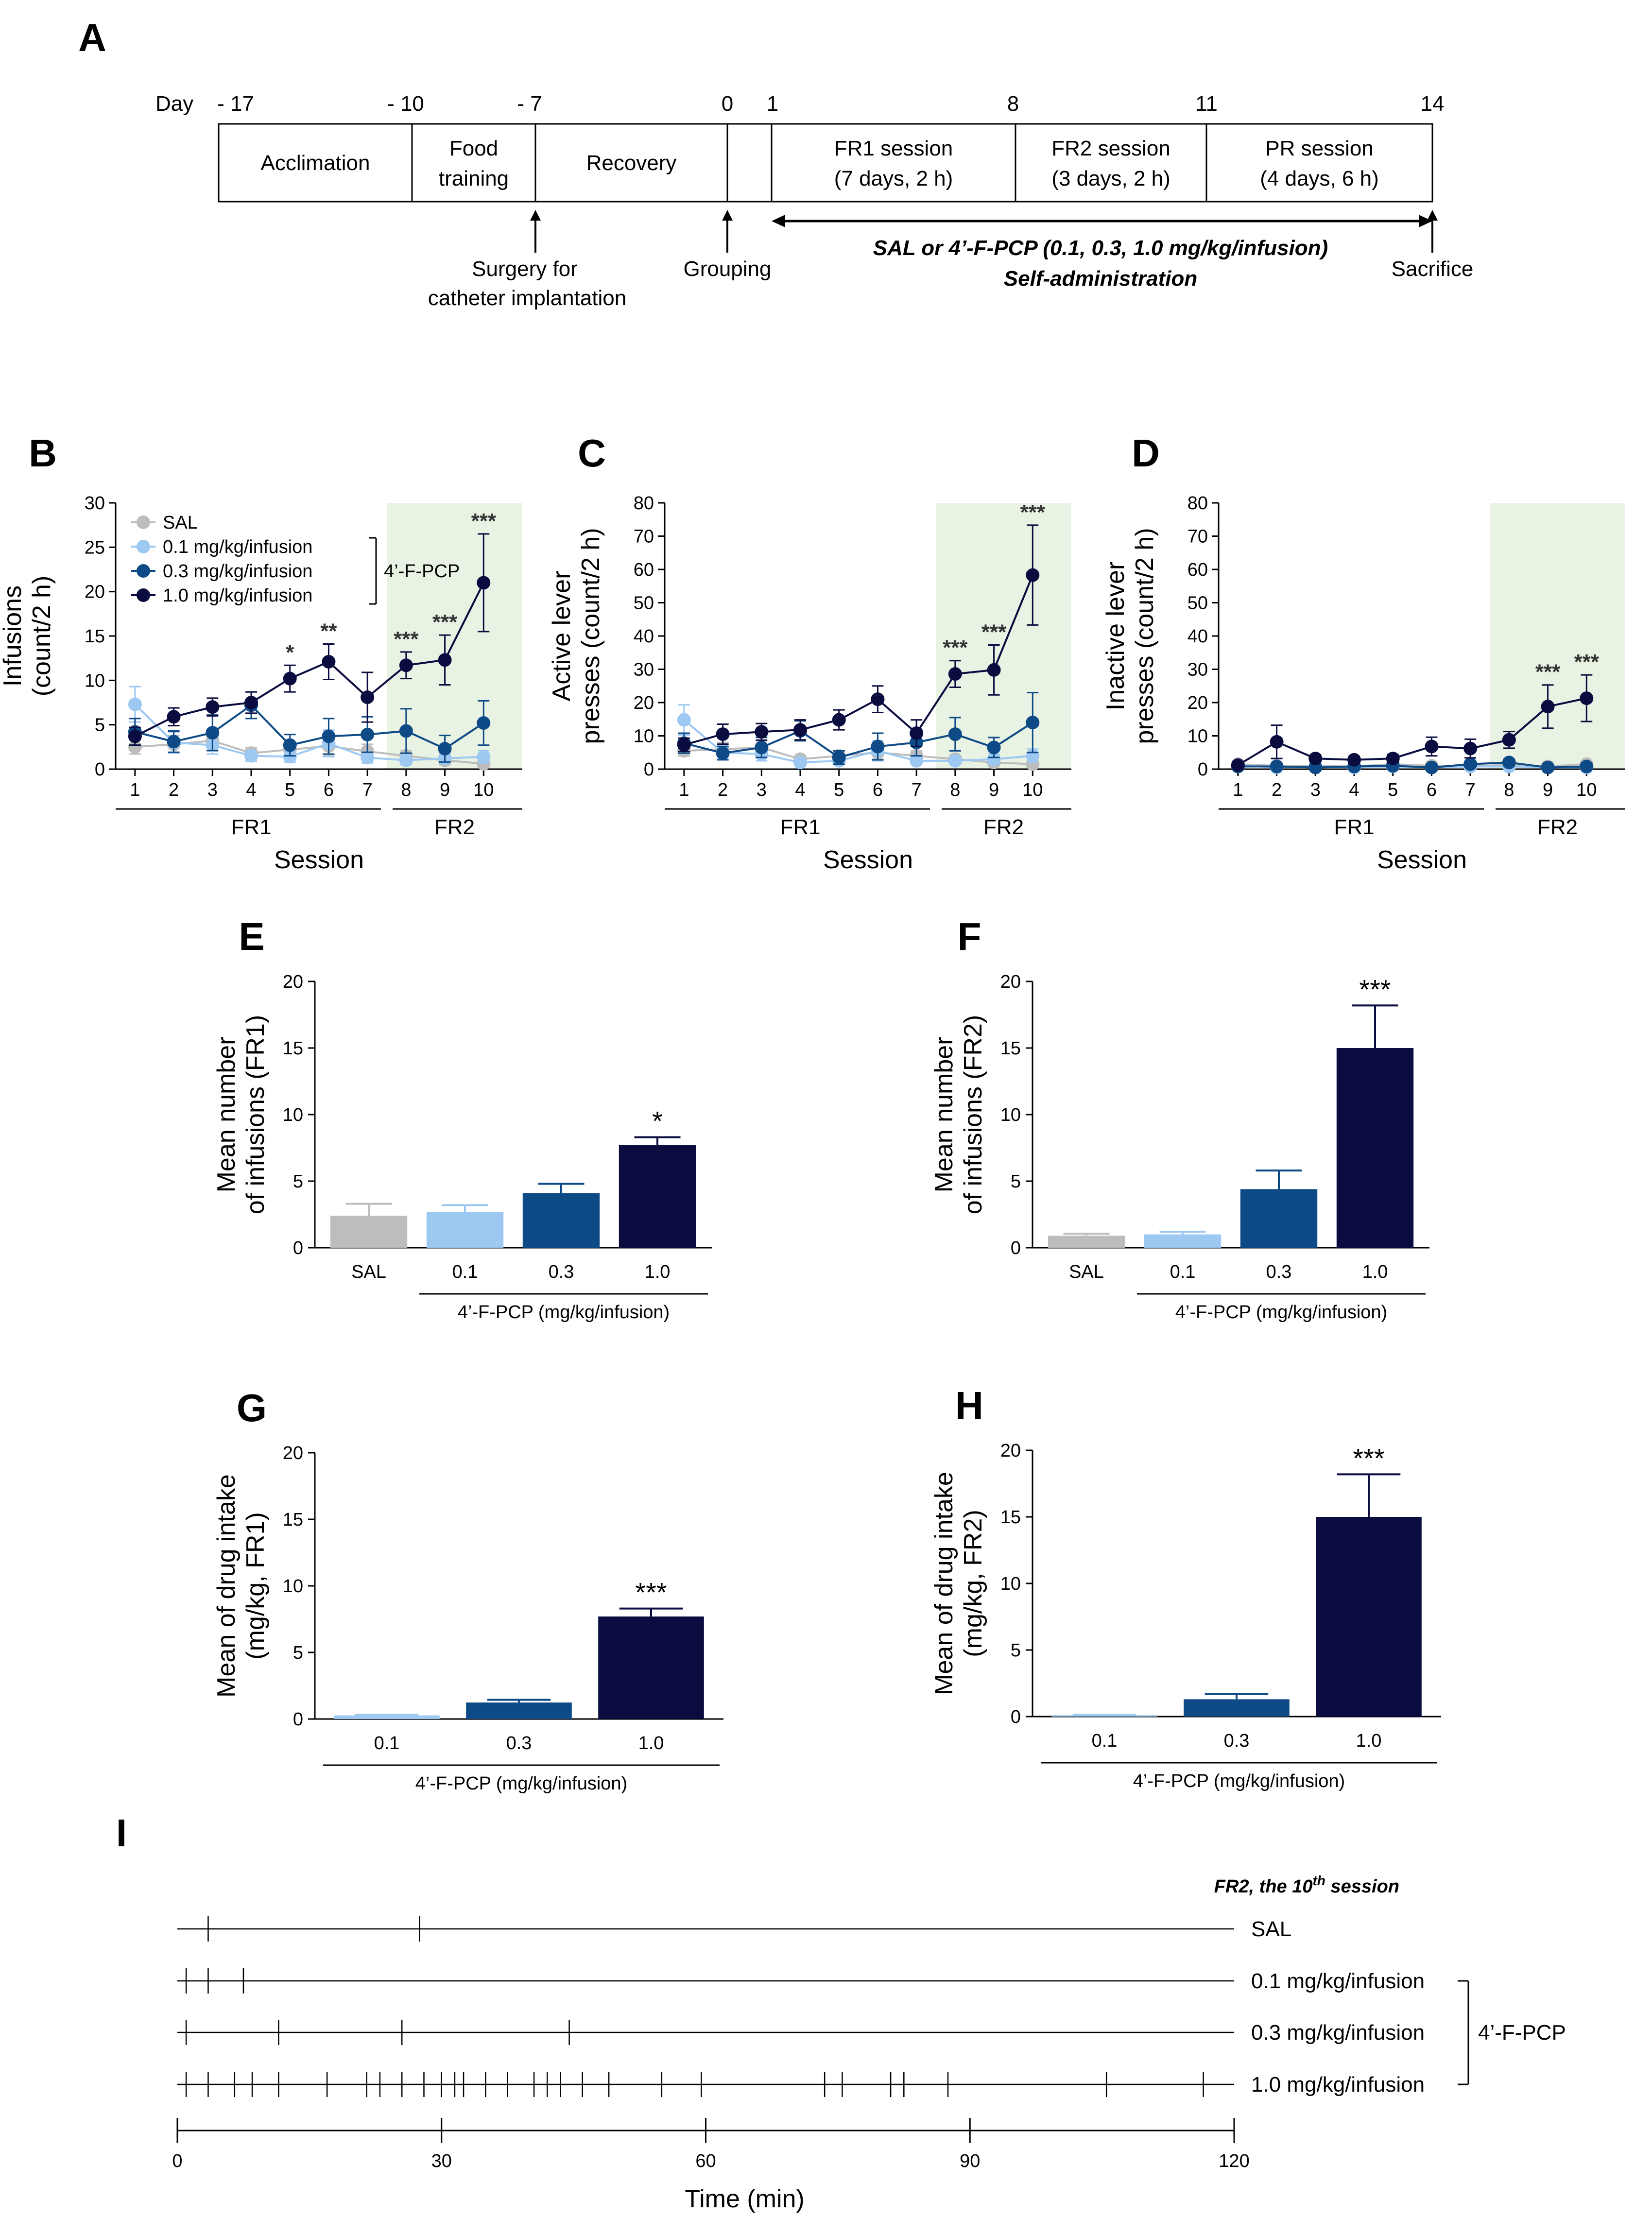  What do you see at coordinates (1587, 790) in the screenshot?
I see `x-tick-label: 10` at bounding box center [1587, 790].